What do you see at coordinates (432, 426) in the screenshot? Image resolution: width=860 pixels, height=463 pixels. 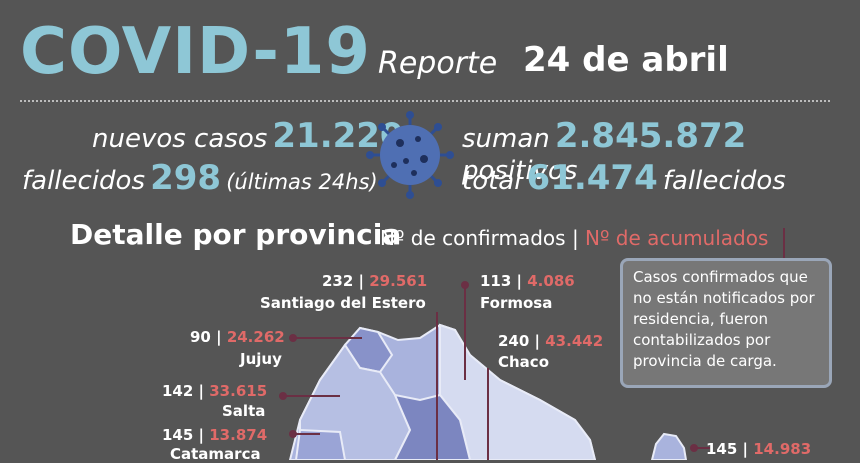 I see `map-region-santiago` at bounding box center [432, 426].